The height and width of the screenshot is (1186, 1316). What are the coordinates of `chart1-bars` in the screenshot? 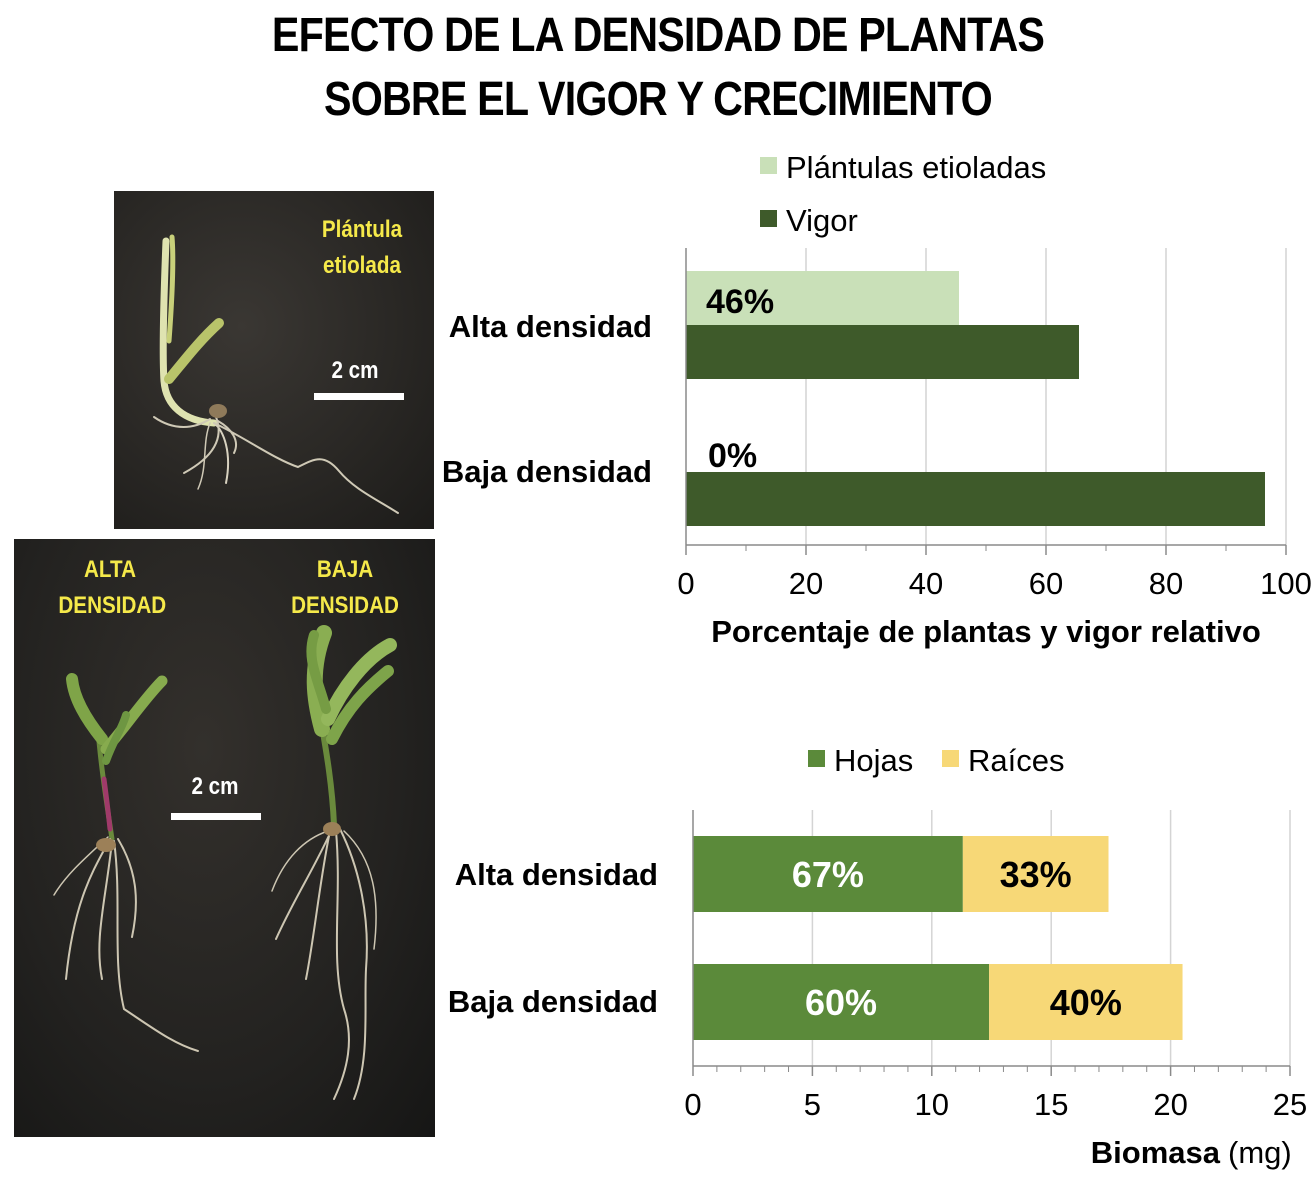 It's located at (975, 398).